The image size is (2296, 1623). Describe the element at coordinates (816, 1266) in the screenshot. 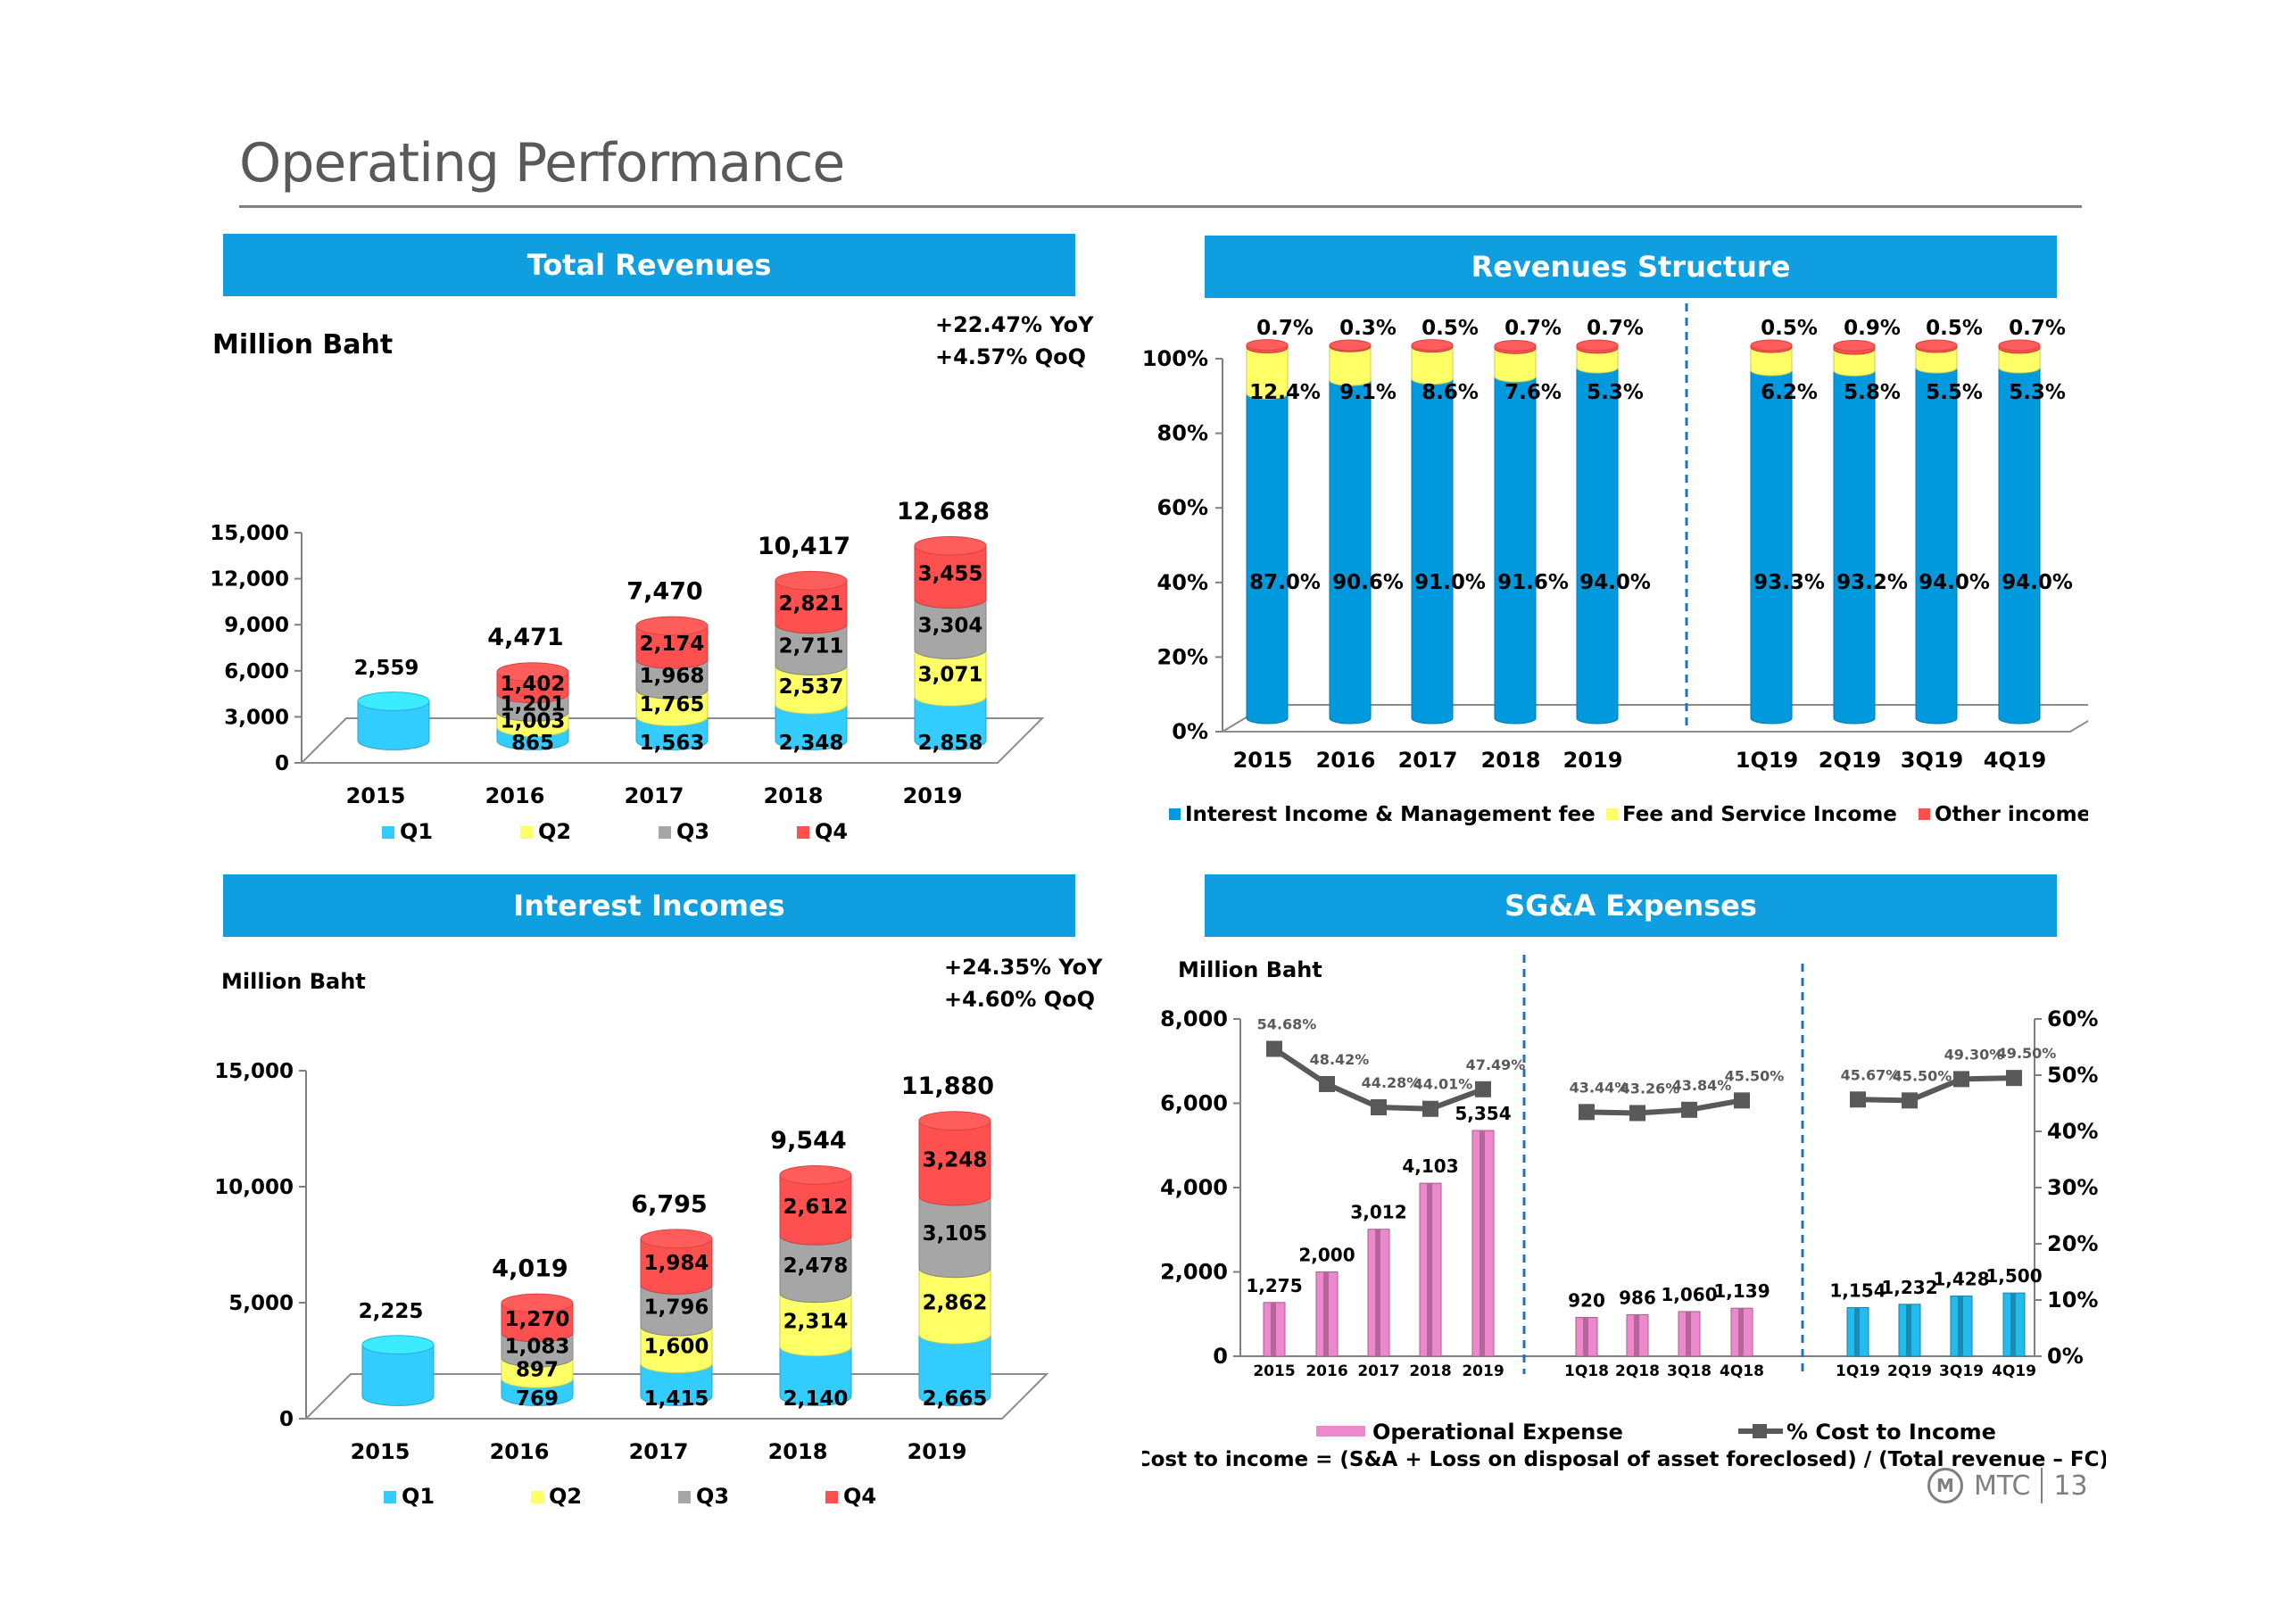

I see `data-label: 2,478` at that location.